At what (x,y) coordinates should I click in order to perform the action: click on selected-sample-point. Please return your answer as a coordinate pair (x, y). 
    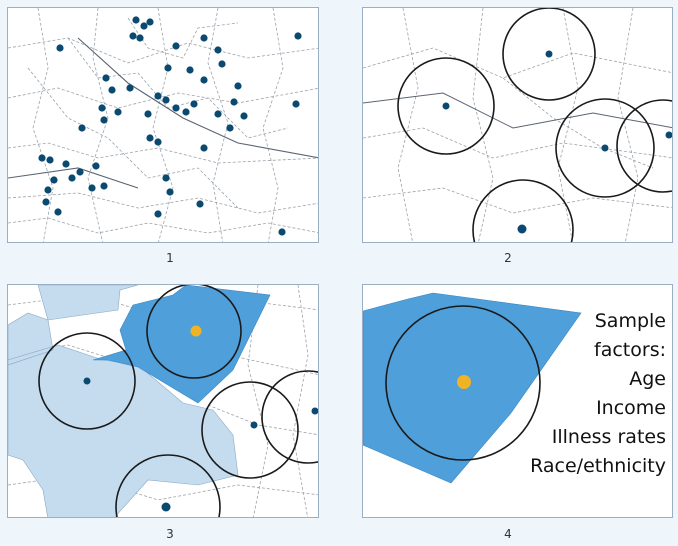
    Looking at the image, I should click on (464, 382).